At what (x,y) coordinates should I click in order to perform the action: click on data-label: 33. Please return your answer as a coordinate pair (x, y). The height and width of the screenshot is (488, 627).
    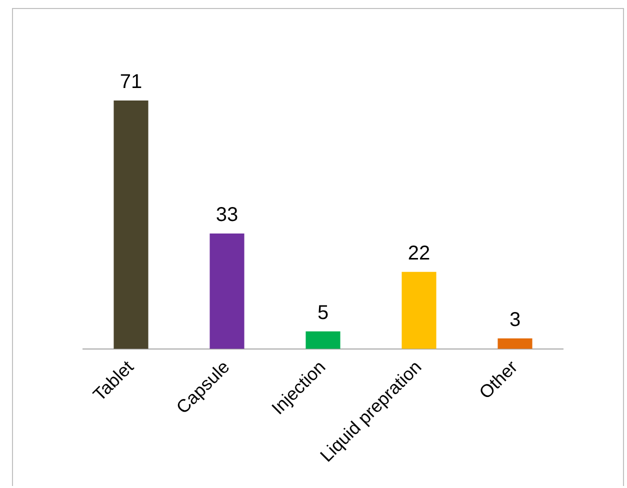
    Looking at the image, I should click on (227, 215).